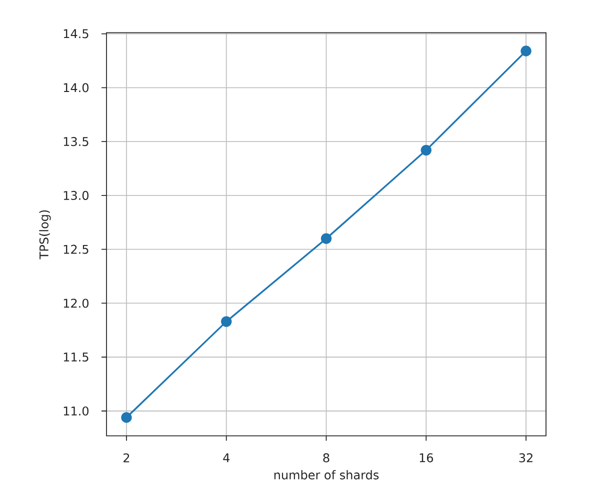 This screenshot has width=600, height=489. Describe the element at coordinates (127, 457) in the screenshot. I see `x-tick-label: 2` at that location.